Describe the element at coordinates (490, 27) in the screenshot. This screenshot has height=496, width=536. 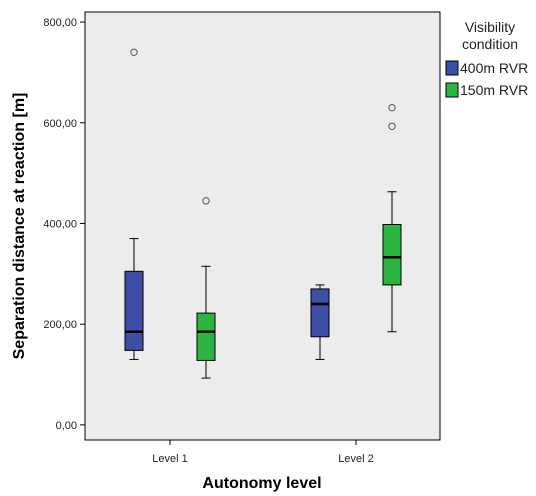
I see `legend-title: Visibility` at that location.